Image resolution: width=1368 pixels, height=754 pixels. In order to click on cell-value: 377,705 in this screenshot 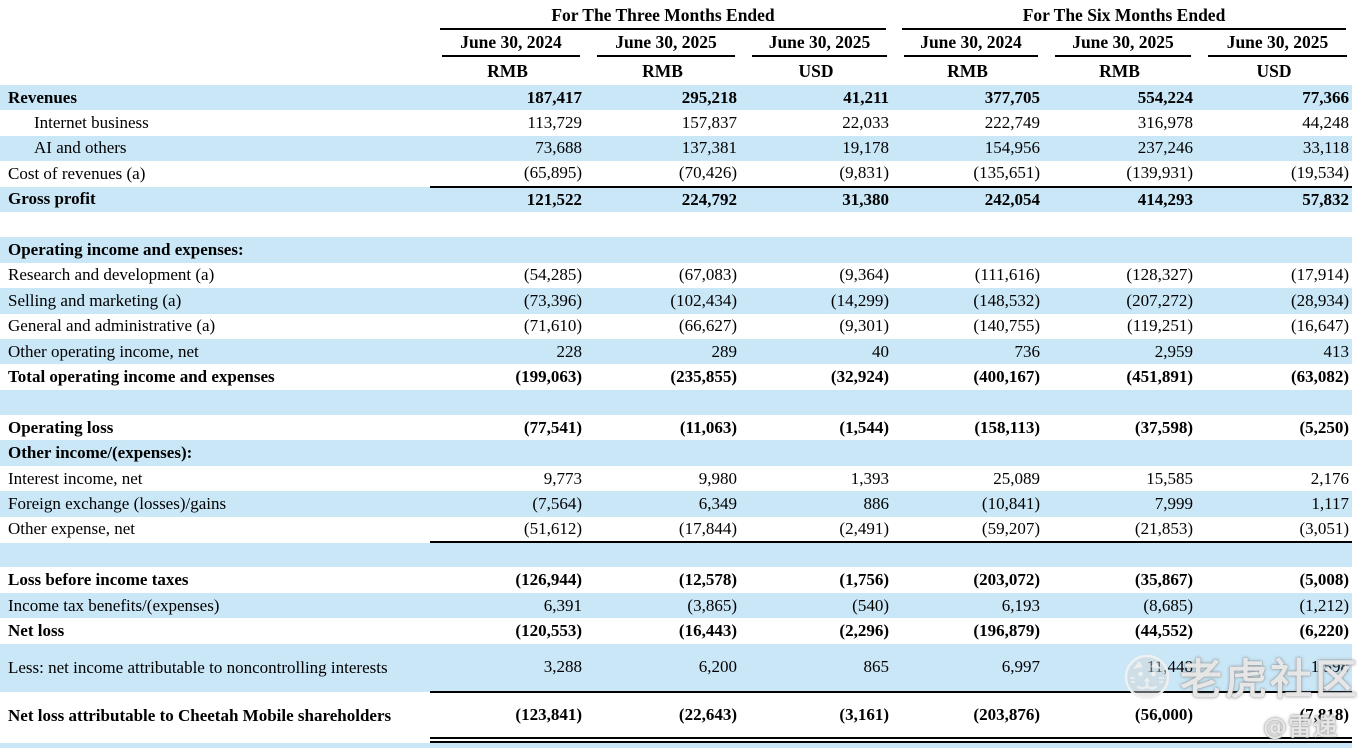, I will do `click(1012, 97)`.